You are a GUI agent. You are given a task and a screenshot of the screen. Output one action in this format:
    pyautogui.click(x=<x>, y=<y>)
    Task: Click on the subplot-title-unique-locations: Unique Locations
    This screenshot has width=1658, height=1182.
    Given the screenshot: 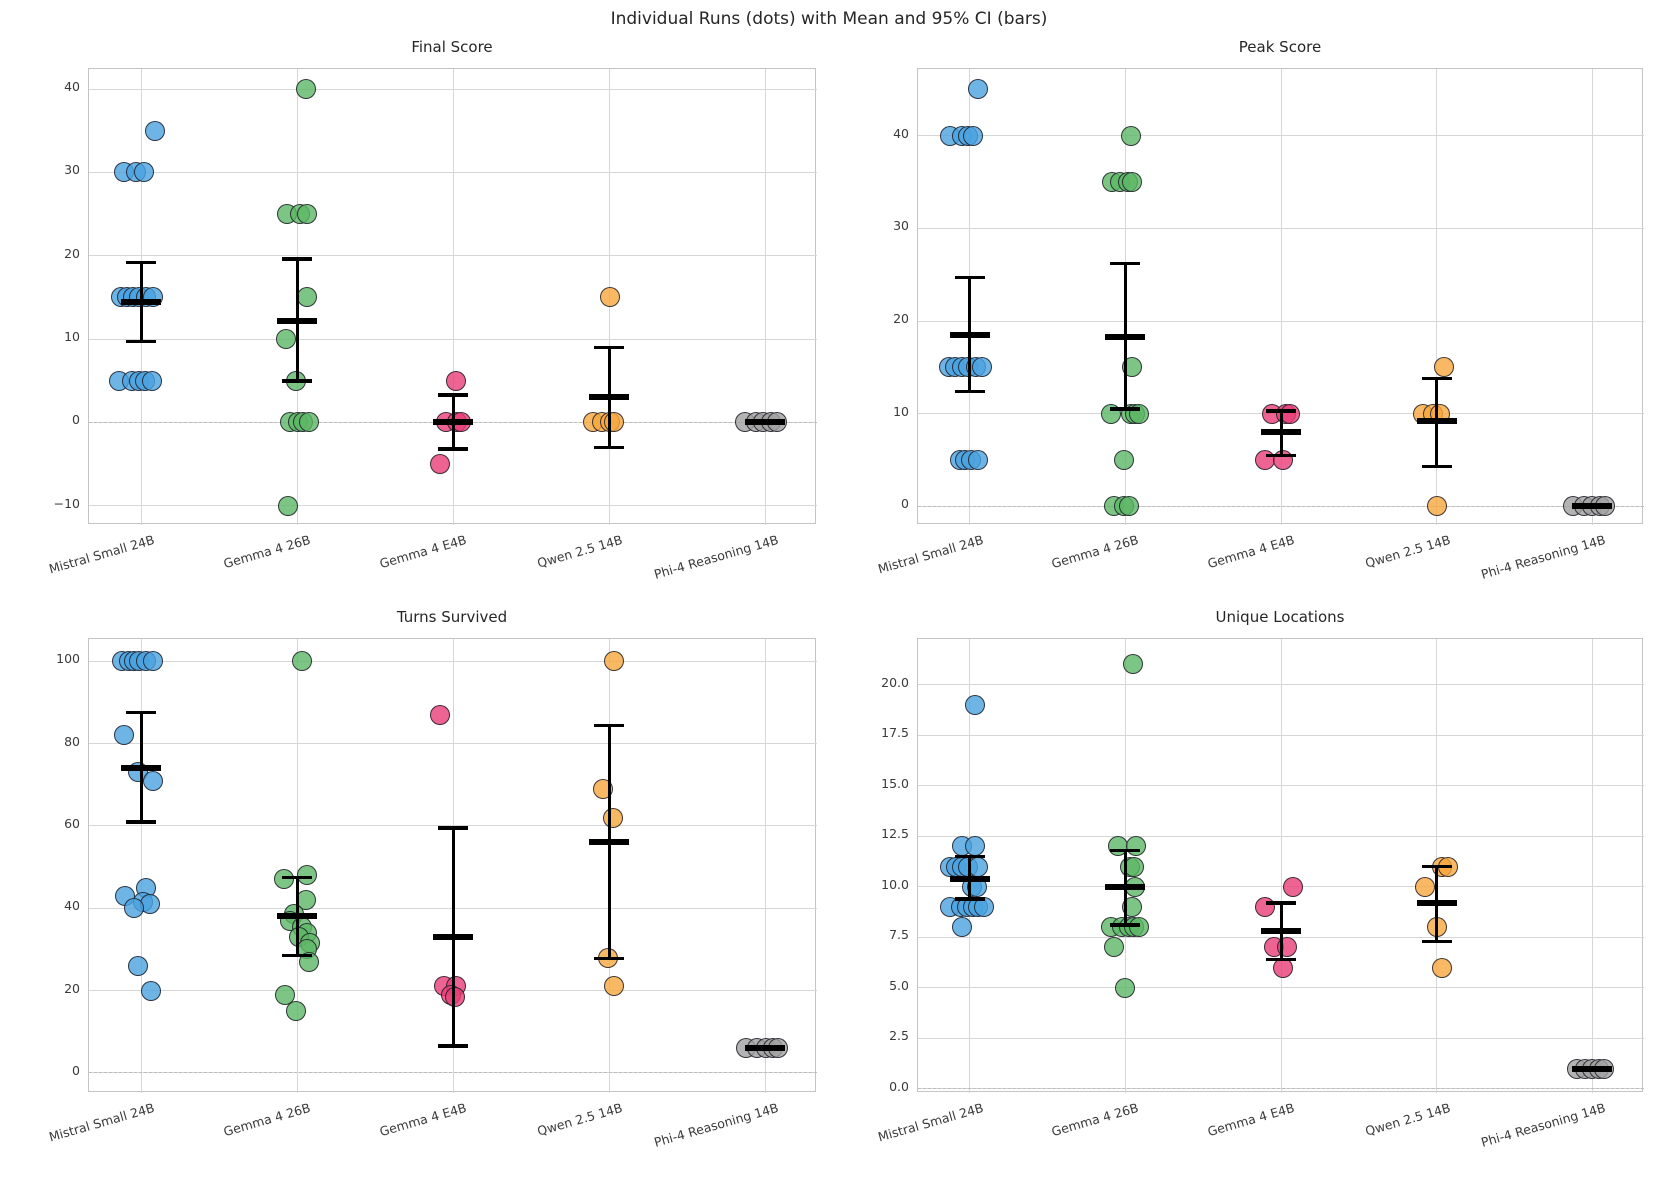 What is the action you would take?
    pyautogui.click(x=1280, y=617)
    